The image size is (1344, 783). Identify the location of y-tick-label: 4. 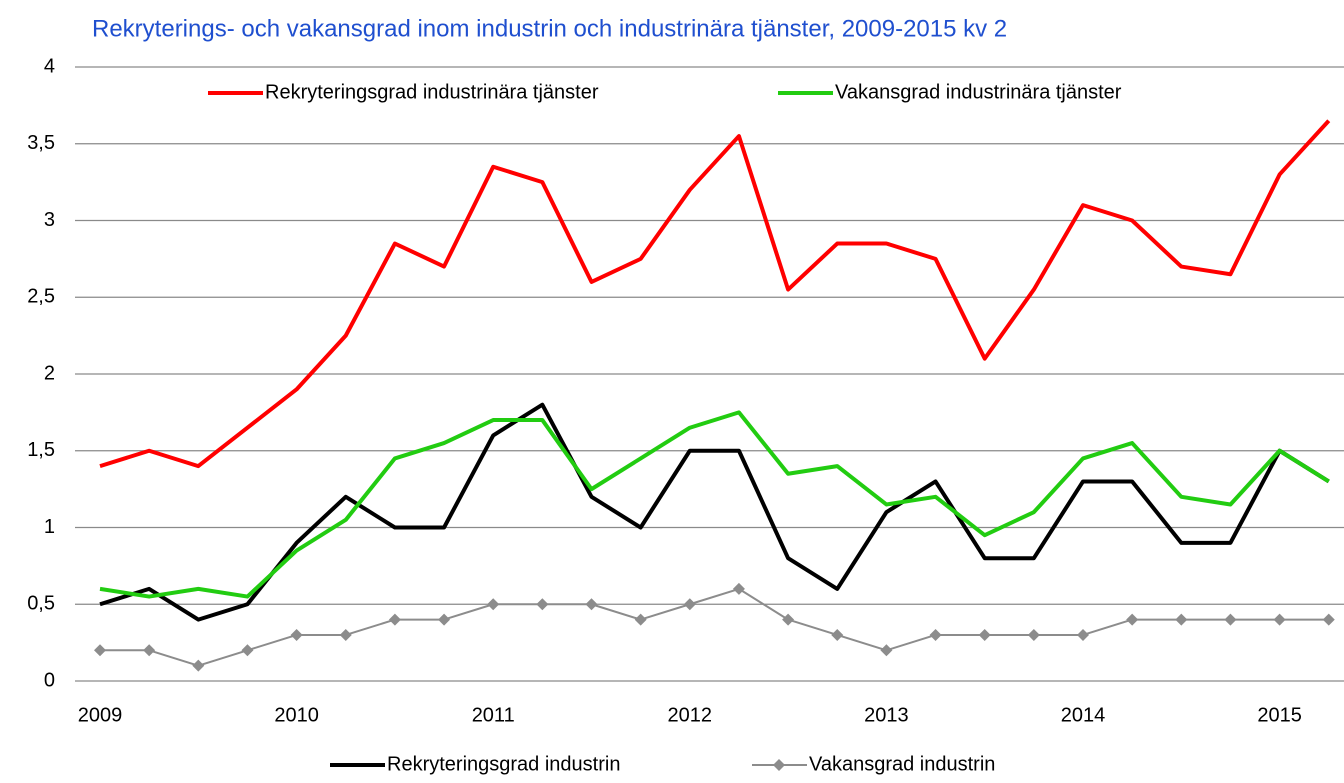
(49, 66).